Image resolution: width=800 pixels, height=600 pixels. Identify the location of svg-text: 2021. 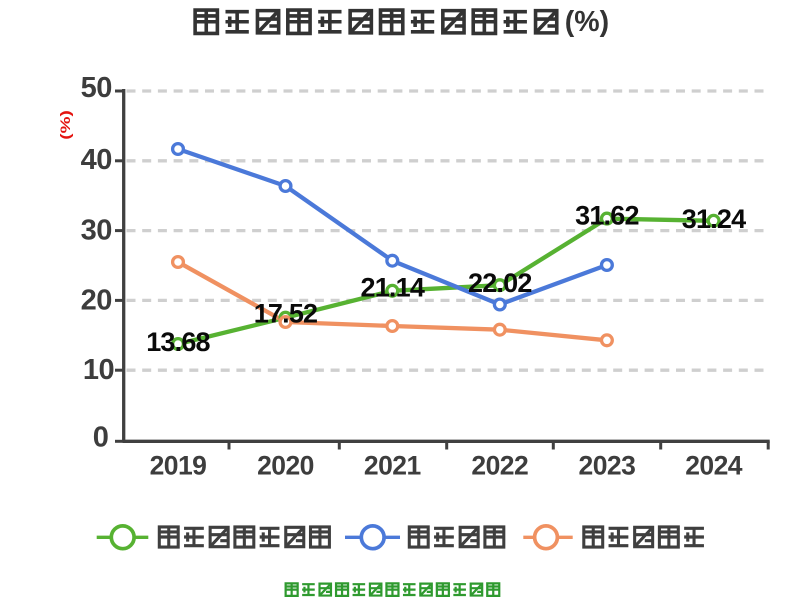
(392, 466).